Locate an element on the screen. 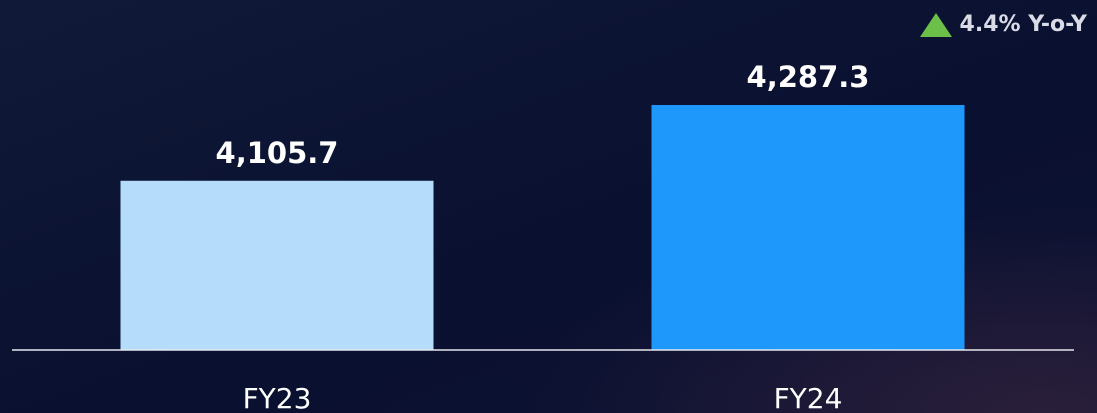 The height and width of the screenshot is (413, 1097). triangle-up-icon is located at coordinates (935, 24).